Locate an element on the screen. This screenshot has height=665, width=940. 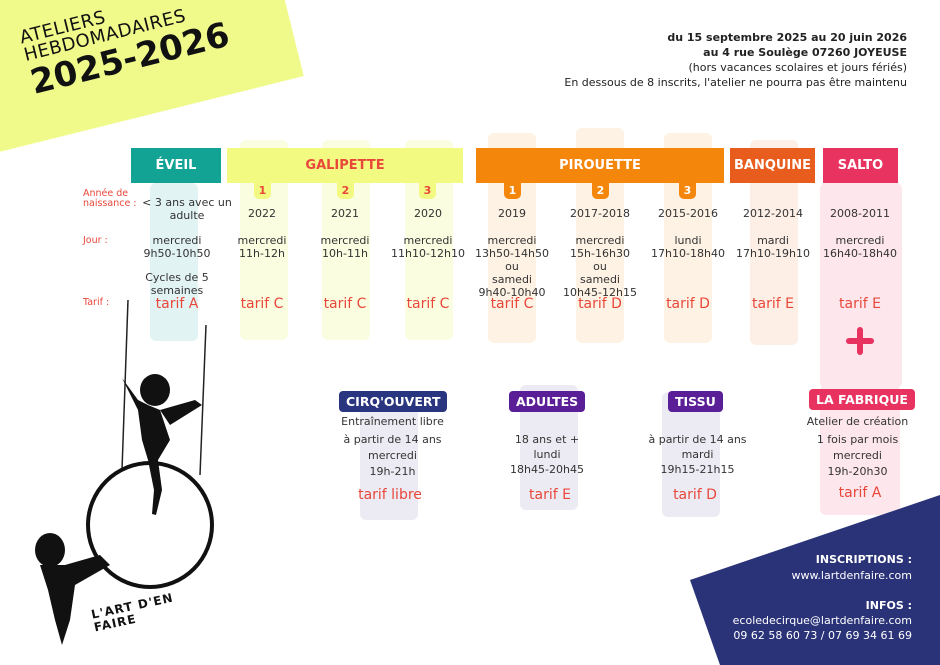
eveil-day: mercredi 9h50-10h50 is located at coordinates (177, 247).